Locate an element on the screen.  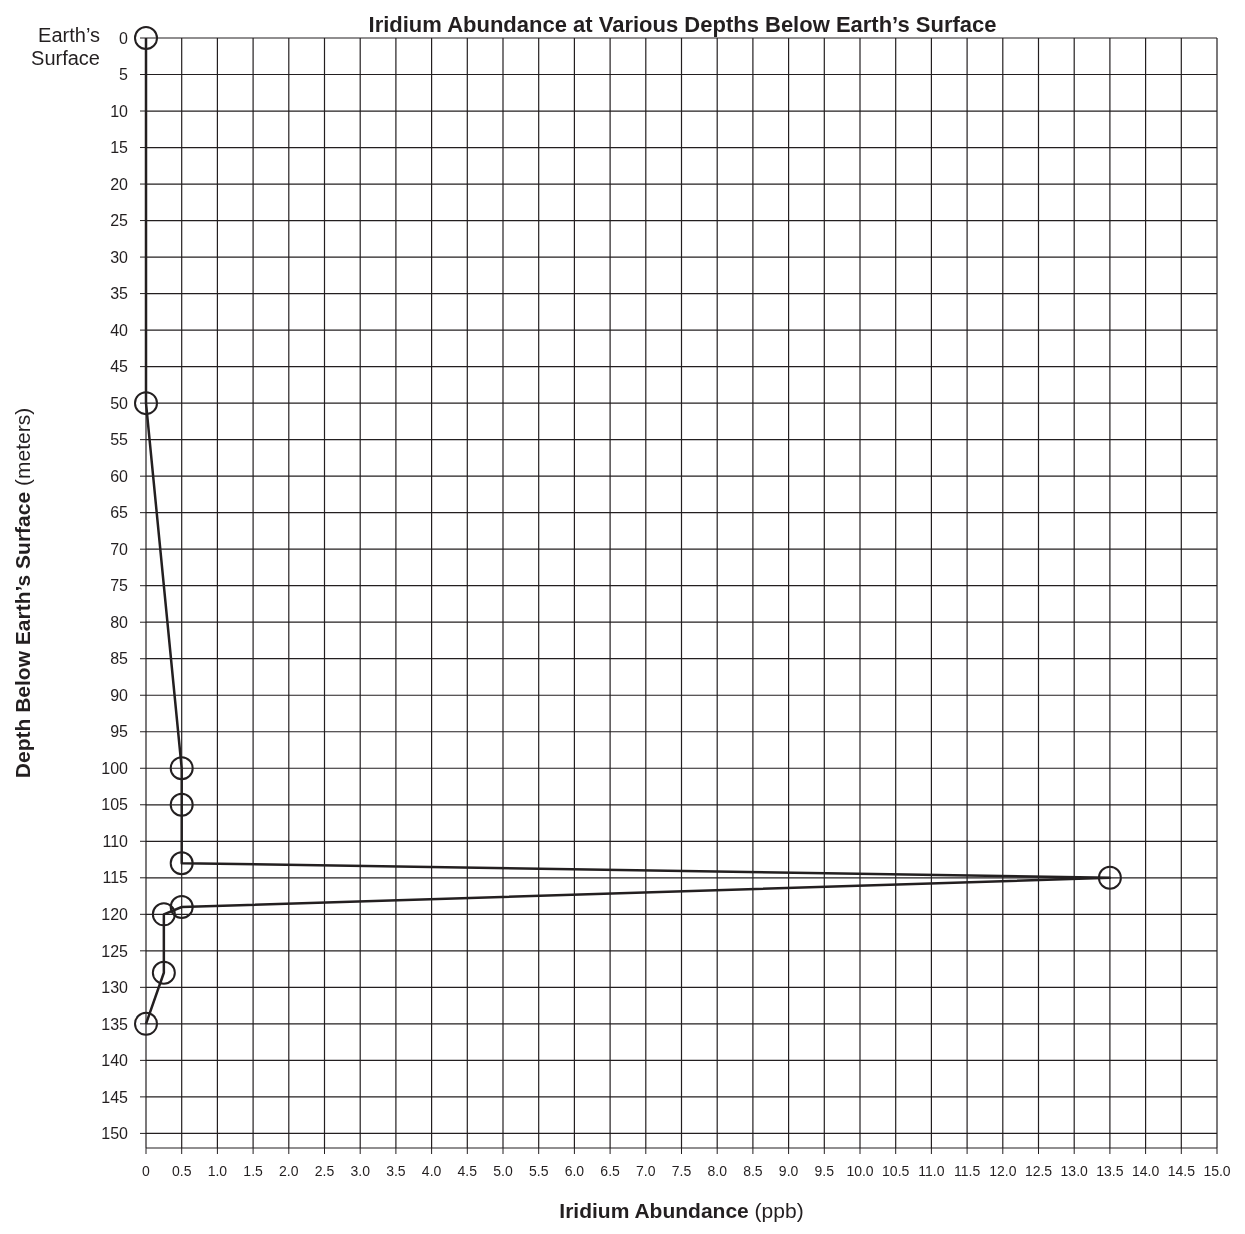
y-tick-label: 0 is located at coordinates (124, 38).